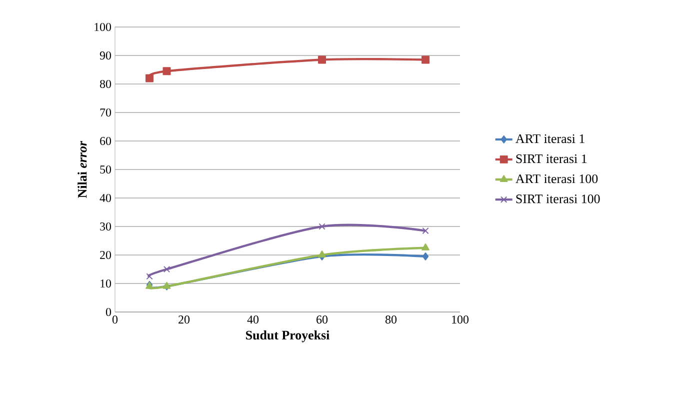 The width and height of the screenshot is (685, 403). Describe the element at coordinates (106, 55) in the screenshot. I see `y-tick-label: 90` at that location.